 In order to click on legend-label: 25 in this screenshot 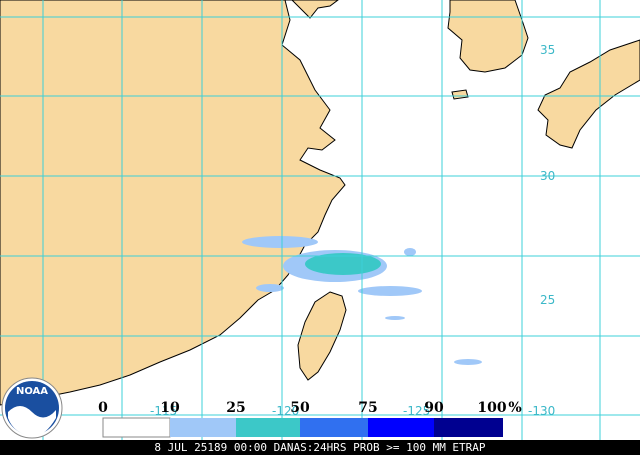, I will do `click(235, 408)`.